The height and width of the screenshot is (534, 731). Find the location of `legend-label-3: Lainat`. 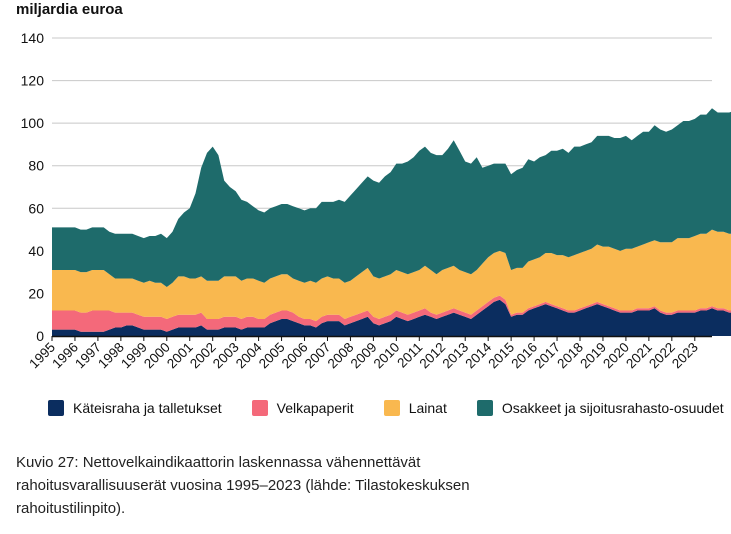

legend-label-3: Lainat is located at coordinates (427, 408).